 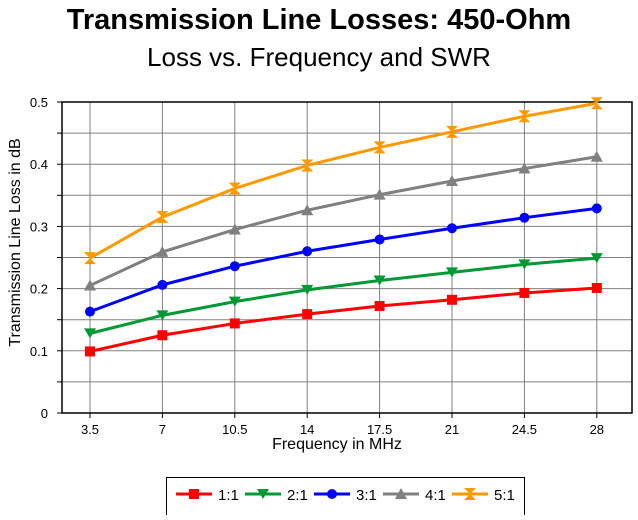 What do you see at coordinates (162, 429) in the screenshot?
I see `x-tick-label: 7` at bounding box center [162, 429].